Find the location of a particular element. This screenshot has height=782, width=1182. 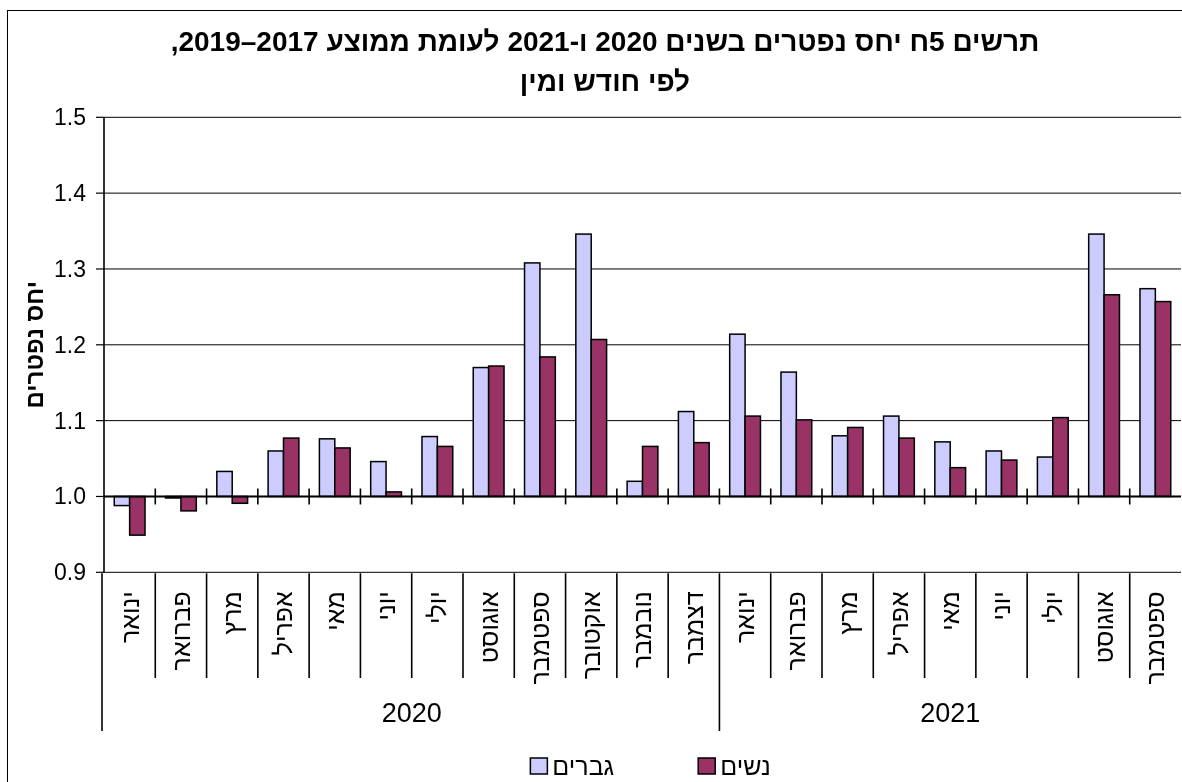

y-tick-label: 1.5 is located at coordinates (70, 117).